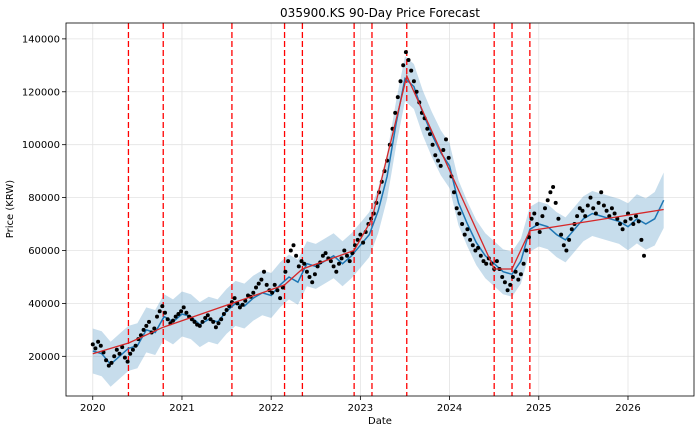 This screenshot has height=433, width=700. Describe the element at coordinates (449, 408) in the screenshot. I see `x-tick-label: 2024` at that location.